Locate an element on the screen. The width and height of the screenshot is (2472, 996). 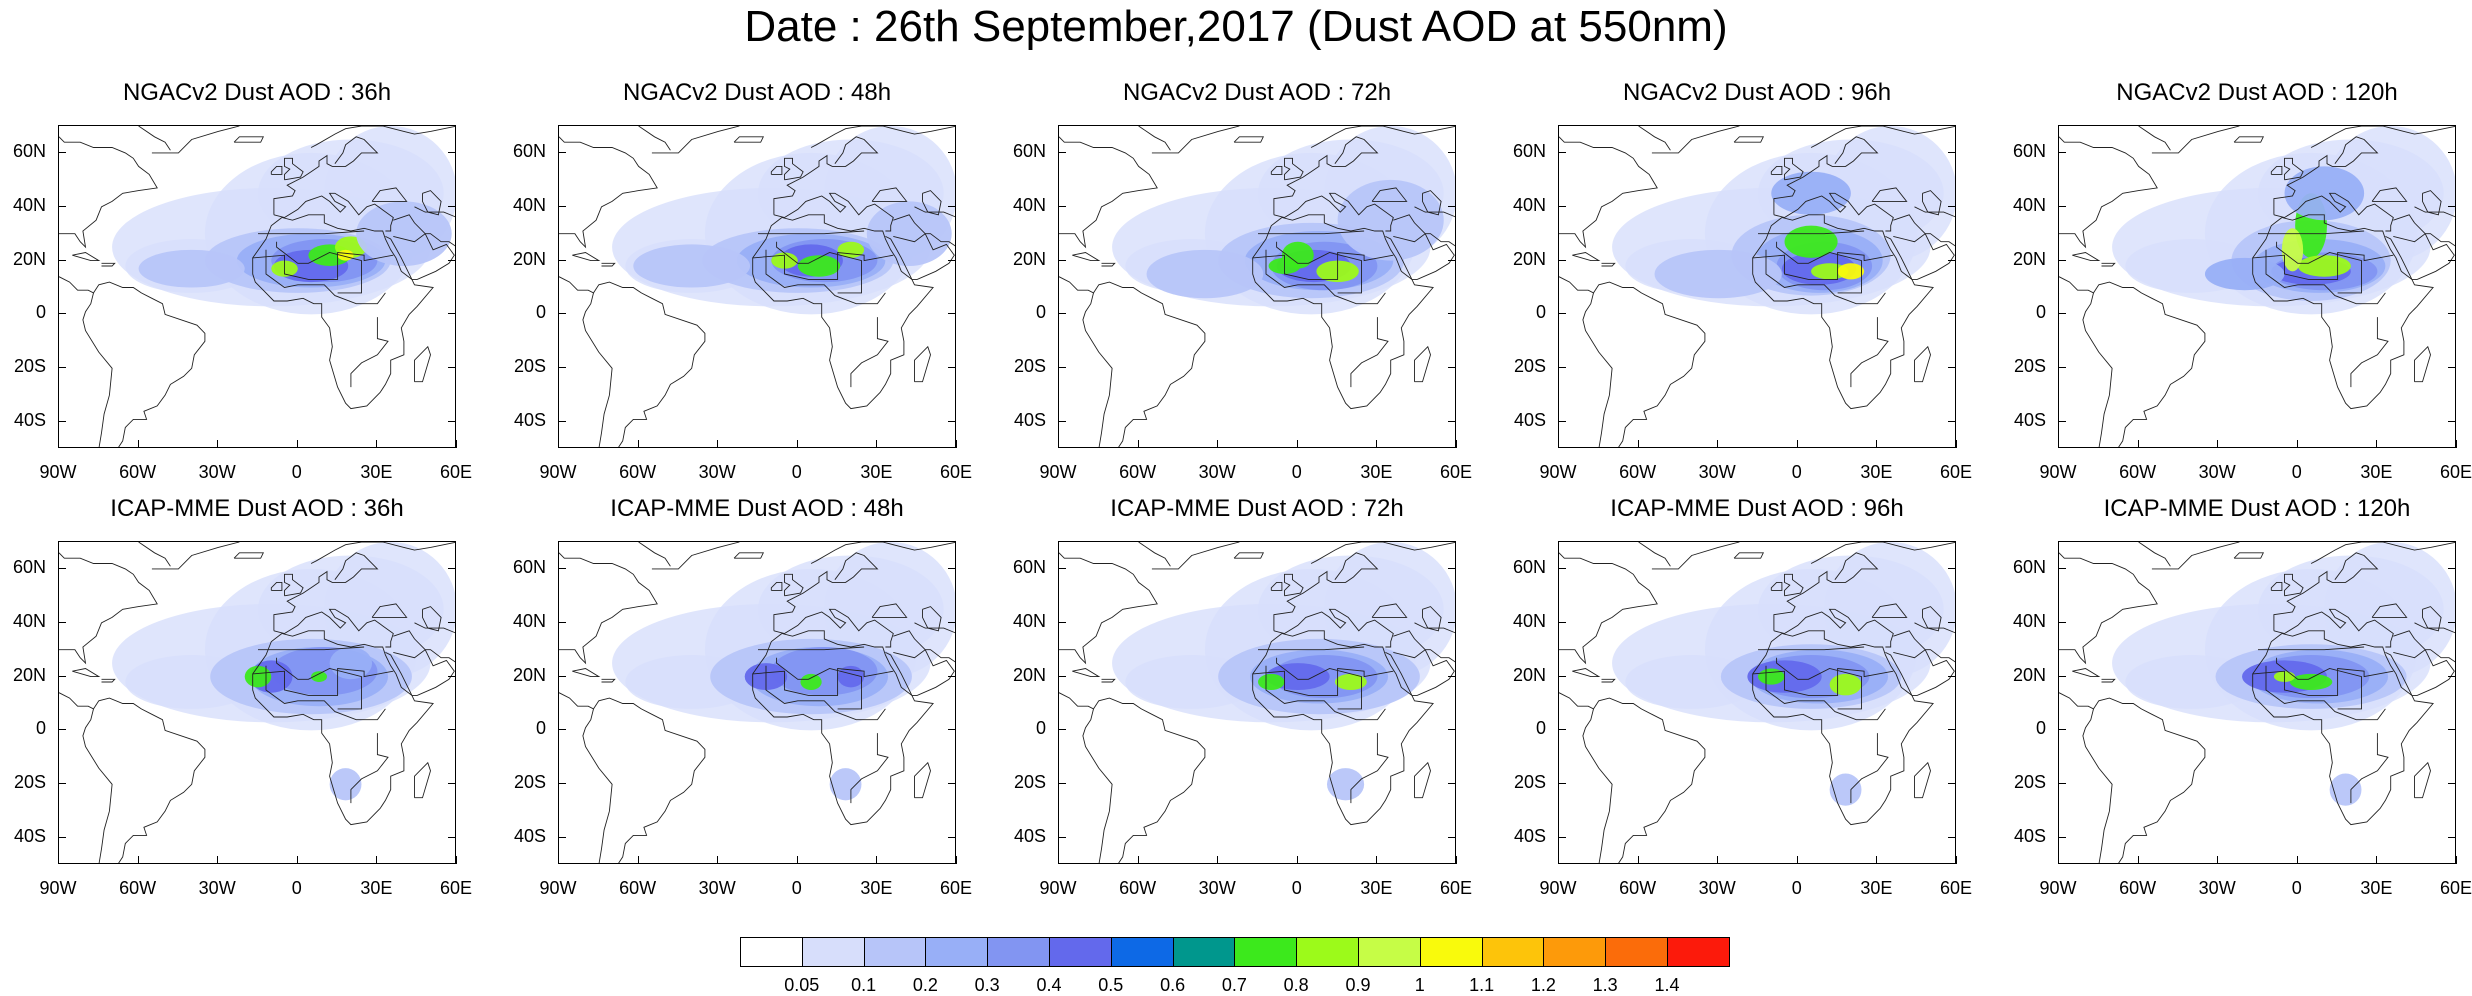
colorbar-label: 0.7 is located at coordinates (1234, 985).